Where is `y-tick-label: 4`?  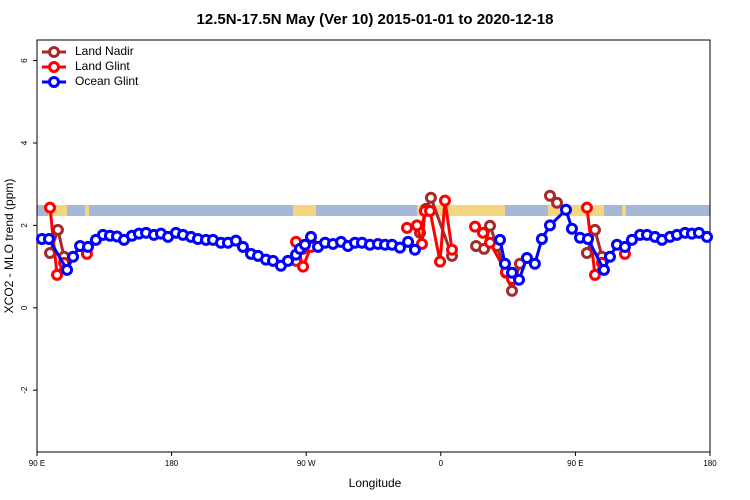 y-tick-label: 4 is located at coordinates (24, 142).